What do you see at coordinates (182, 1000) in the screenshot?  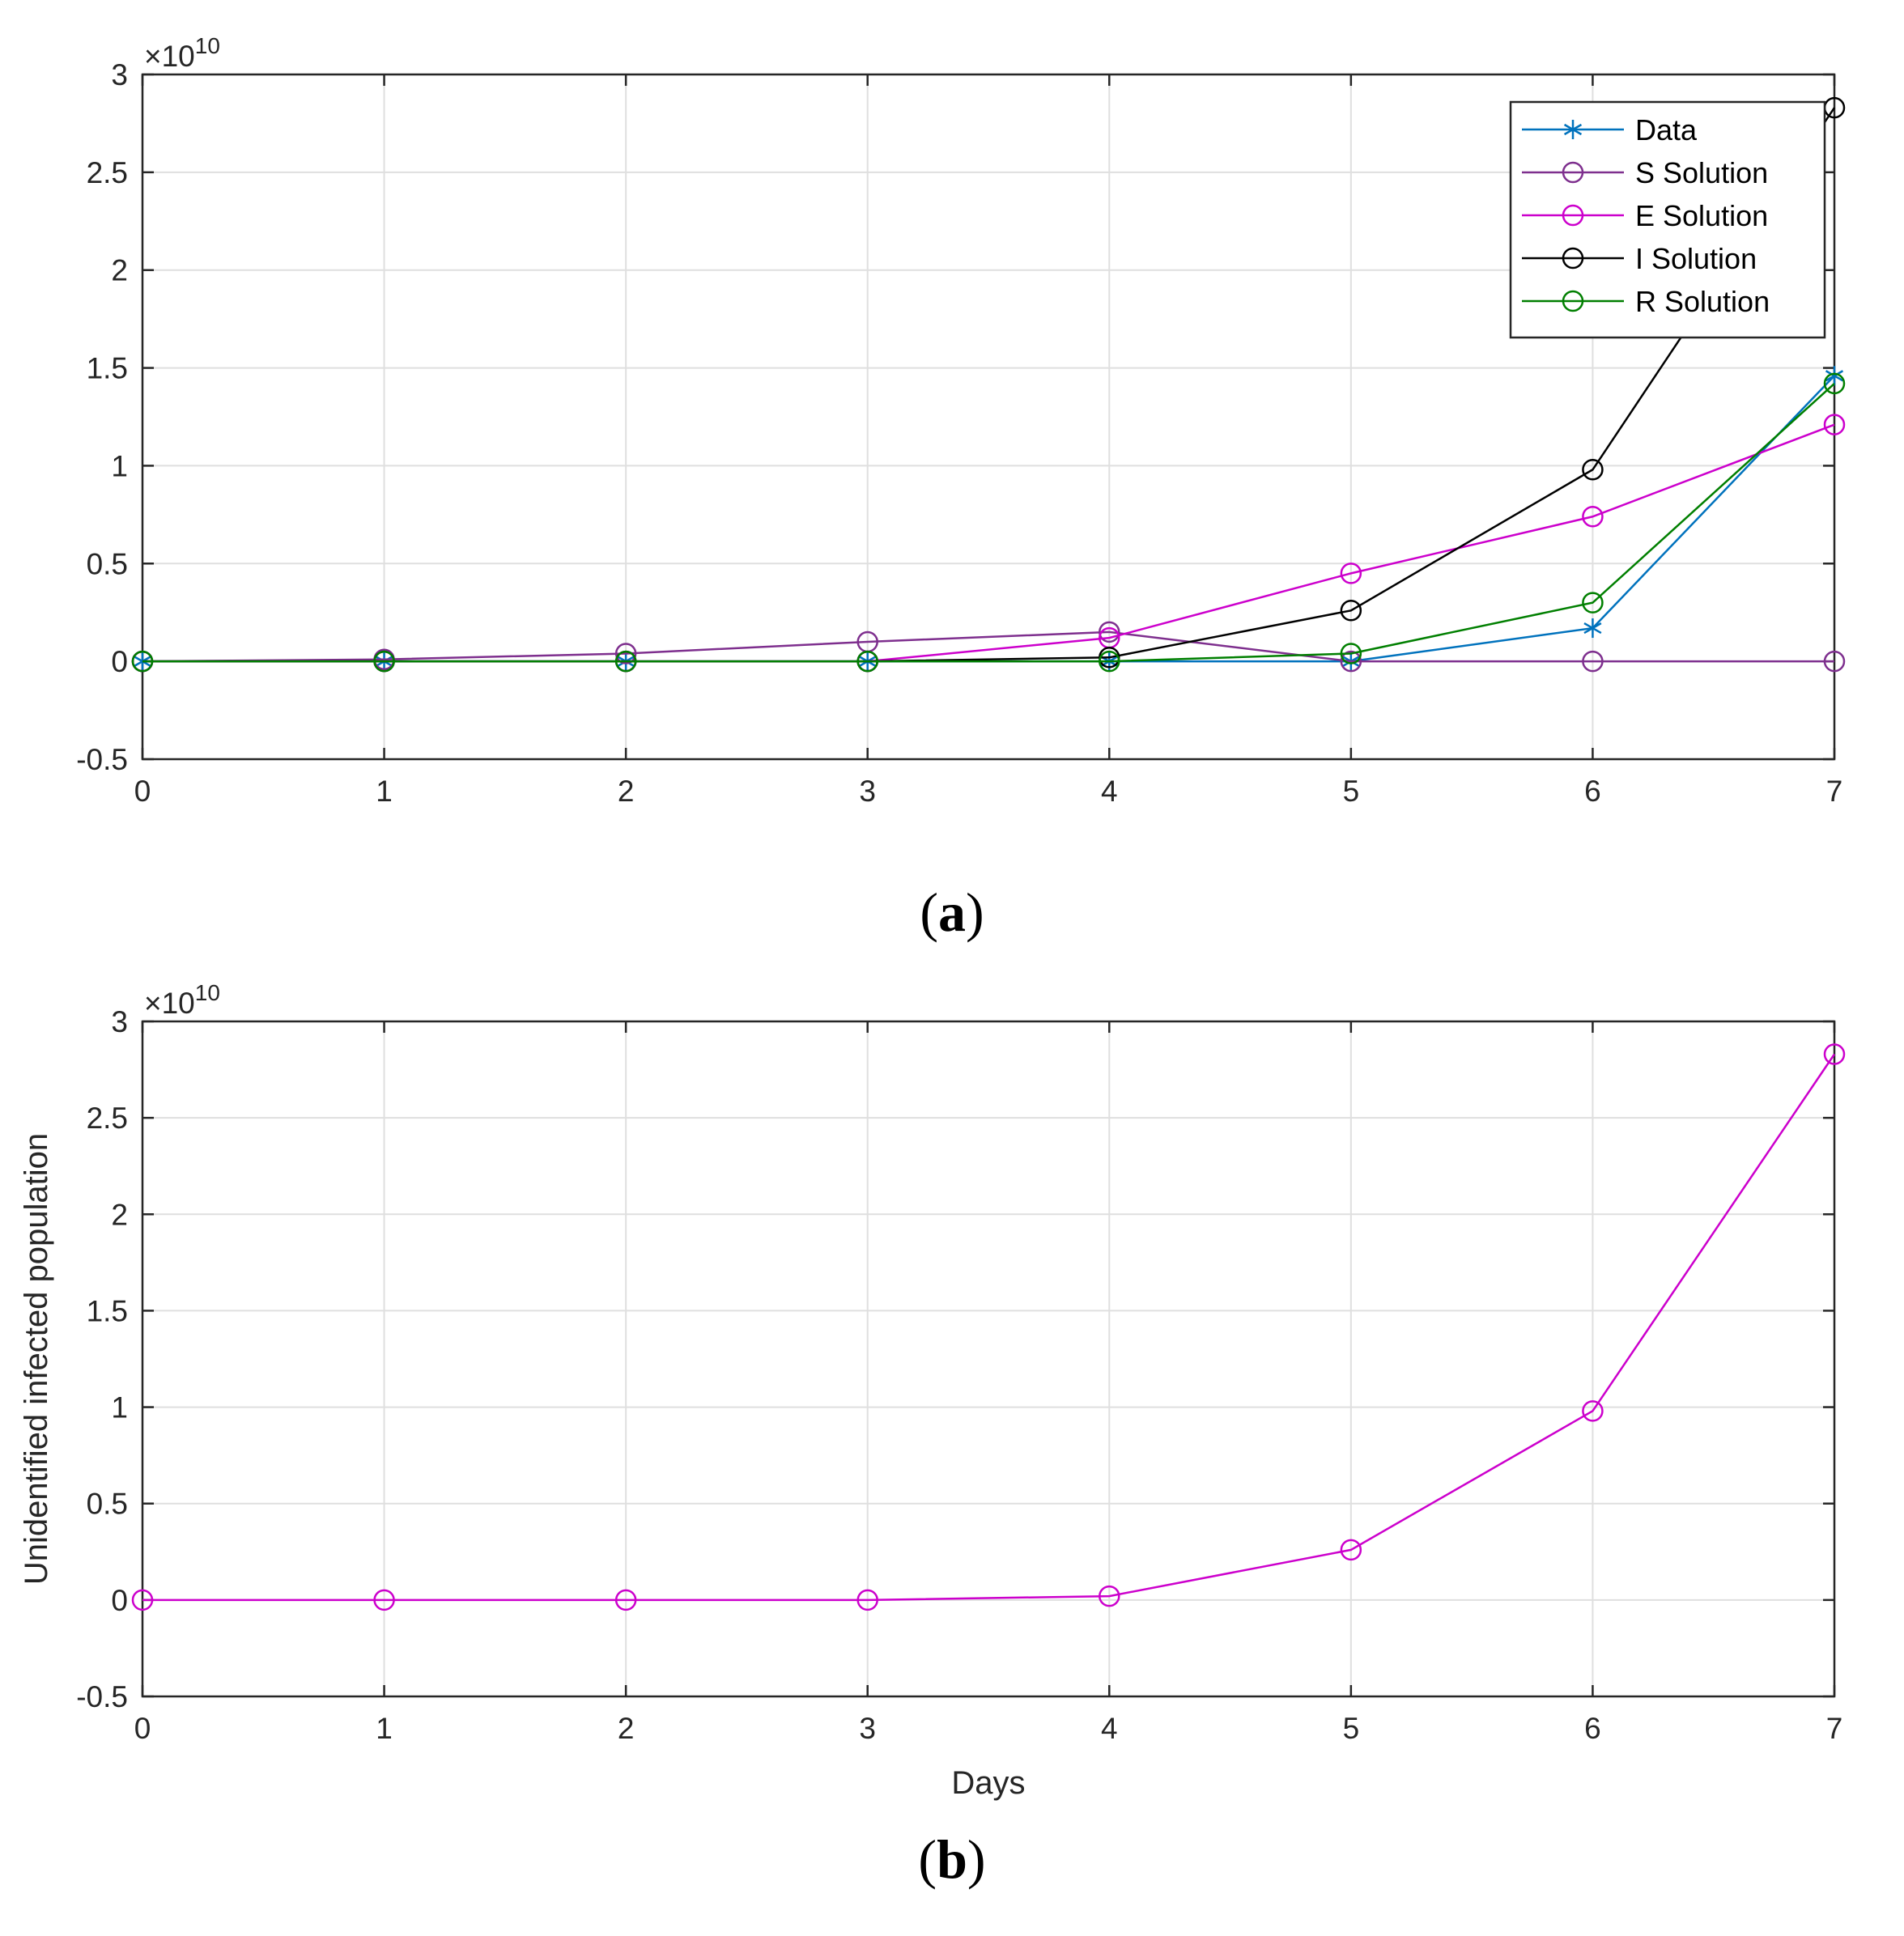 I see `panel-b-y-multiplier: ×10¹⁰` at bounding box center [182, 1000].